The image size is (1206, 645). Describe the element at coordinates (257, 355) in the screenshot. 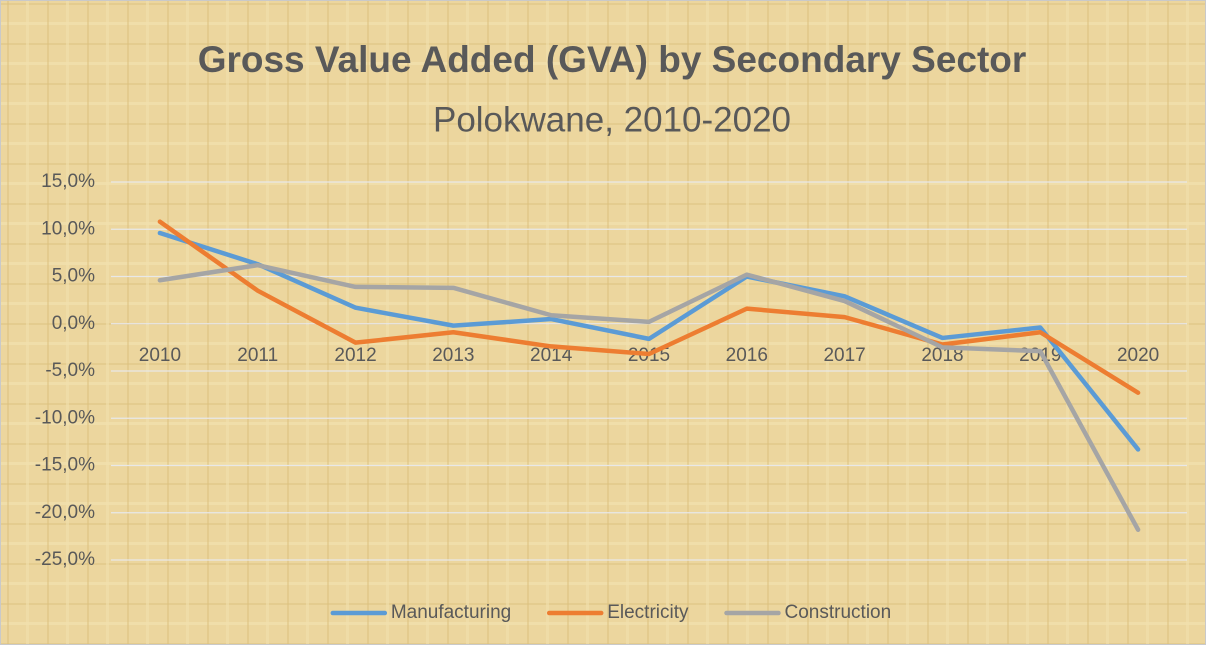

I see `x-tick-label: 2011` at that location.